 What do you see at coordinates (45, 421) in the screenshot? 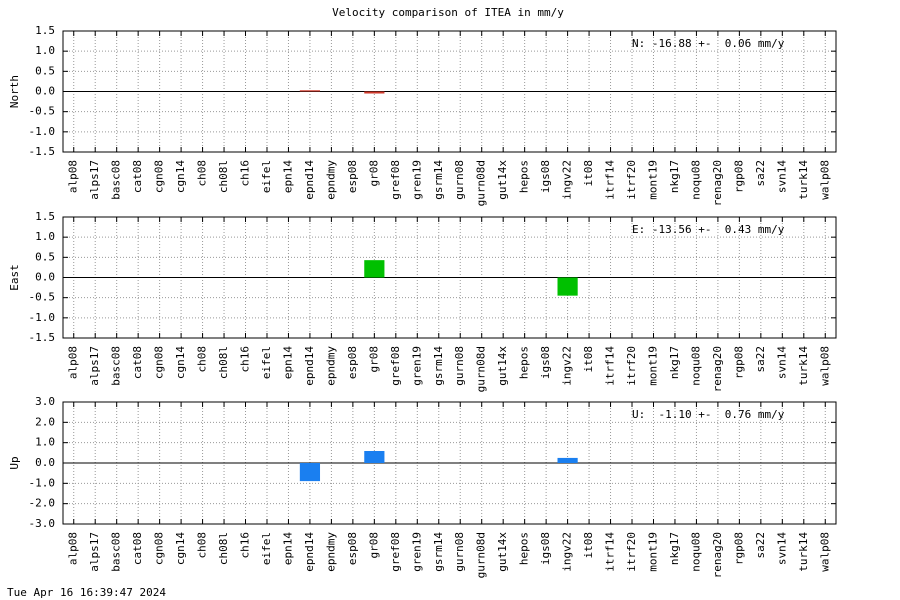
I see `y-tick-label: 2.0` at bounding box center [45, 421].